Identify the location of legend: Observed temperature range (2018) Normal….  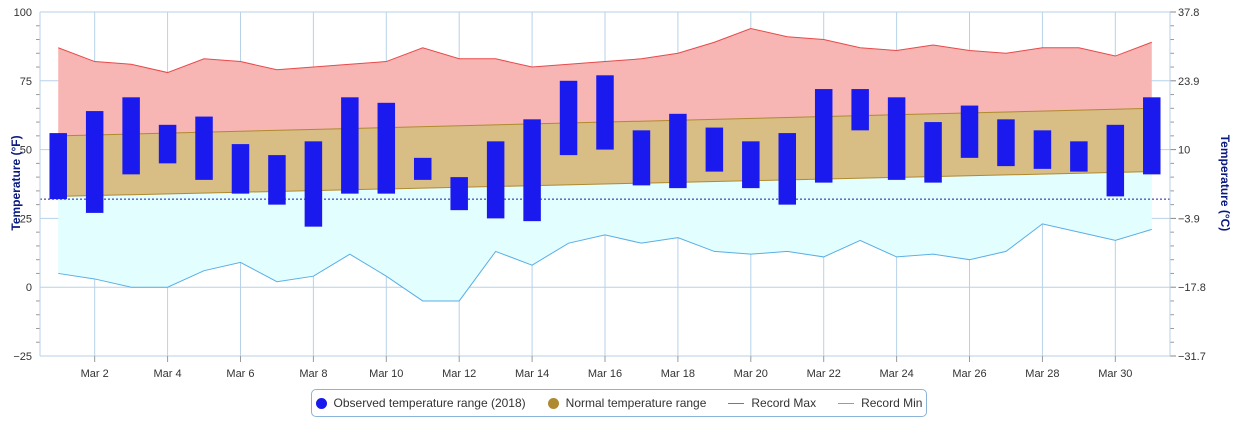
(619, 403).